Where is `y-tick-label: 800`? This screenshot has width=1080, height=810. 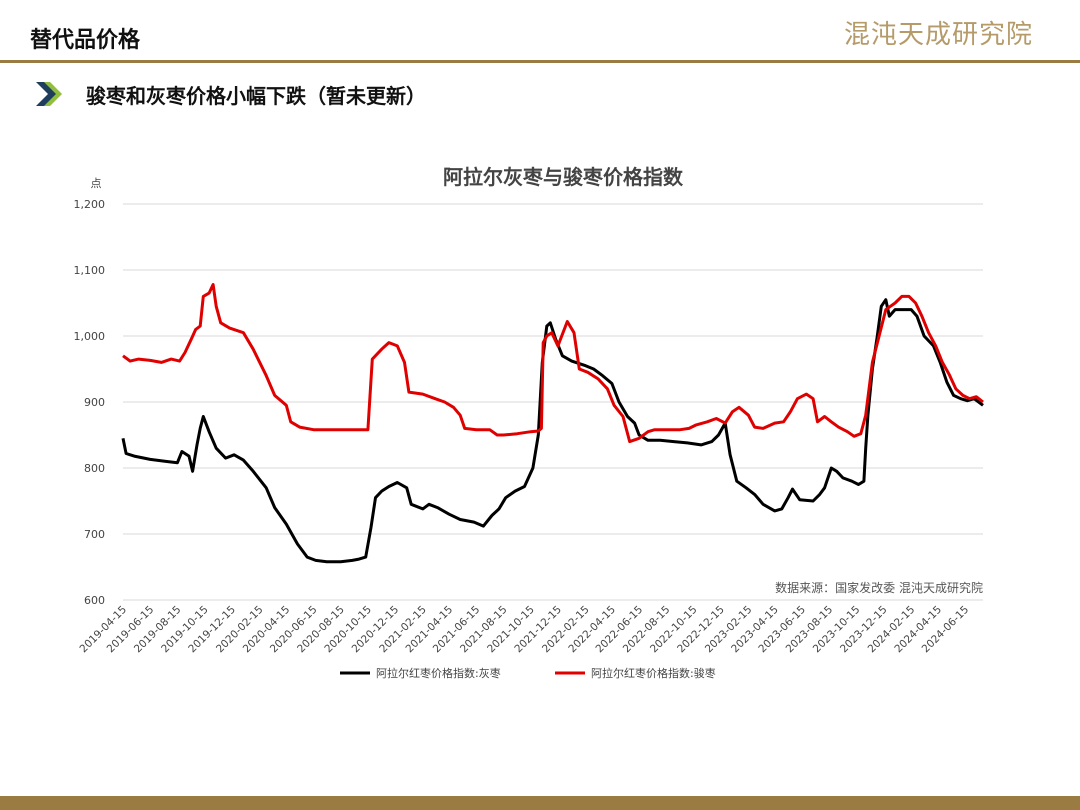
y-tick-label: 800 is located at coordinates (94, 468).